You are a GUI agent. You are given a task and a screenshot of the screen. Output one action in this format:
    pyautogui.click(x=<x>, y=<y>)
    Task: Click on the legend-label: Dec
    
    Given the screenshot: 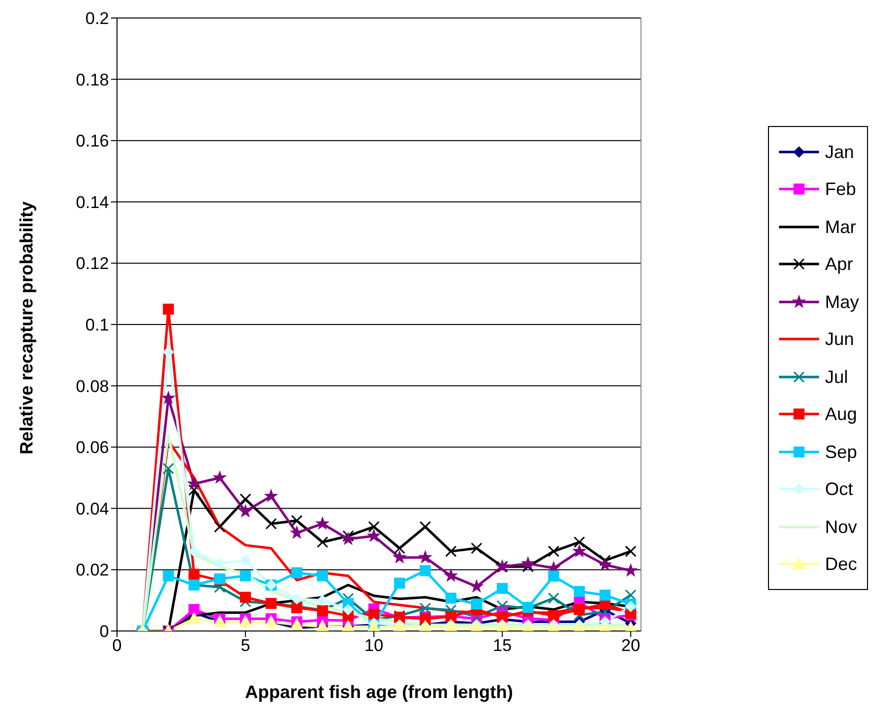 What is the action you would take?
    pyautogui.click(x=840, y=564)
    